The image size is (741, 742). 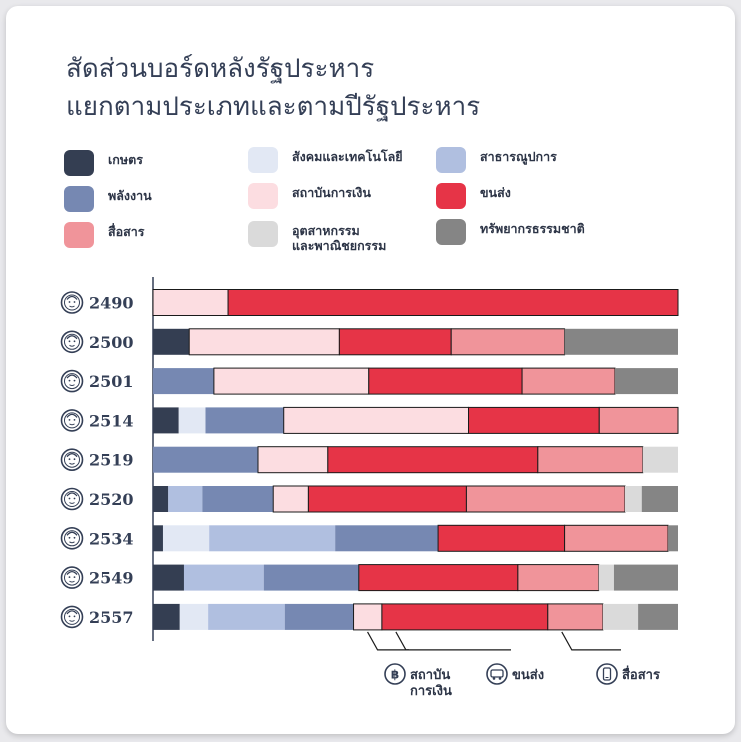 What do you see at coordinates (125, 159) in the screenshot?
I see `legend-label: เกษตร` at bounding box center [125, 159].